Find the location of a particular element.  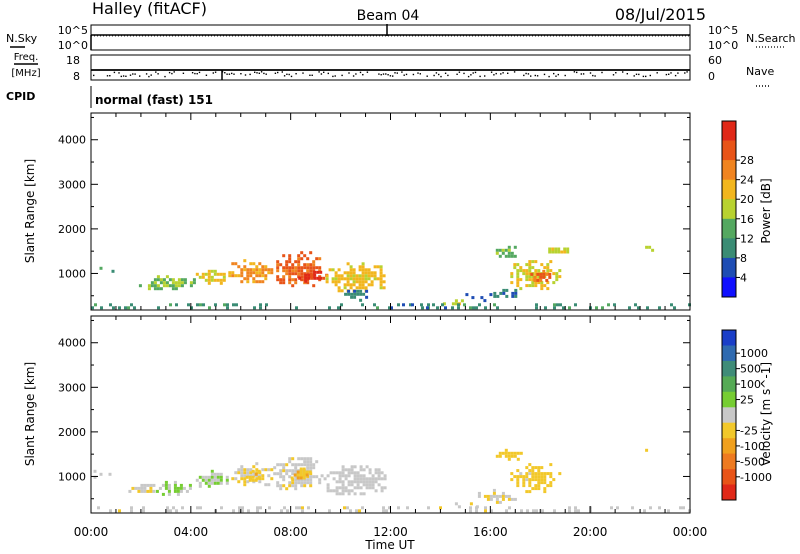

colorbar-tick-label: -500 is located at coordinates (752, 461).